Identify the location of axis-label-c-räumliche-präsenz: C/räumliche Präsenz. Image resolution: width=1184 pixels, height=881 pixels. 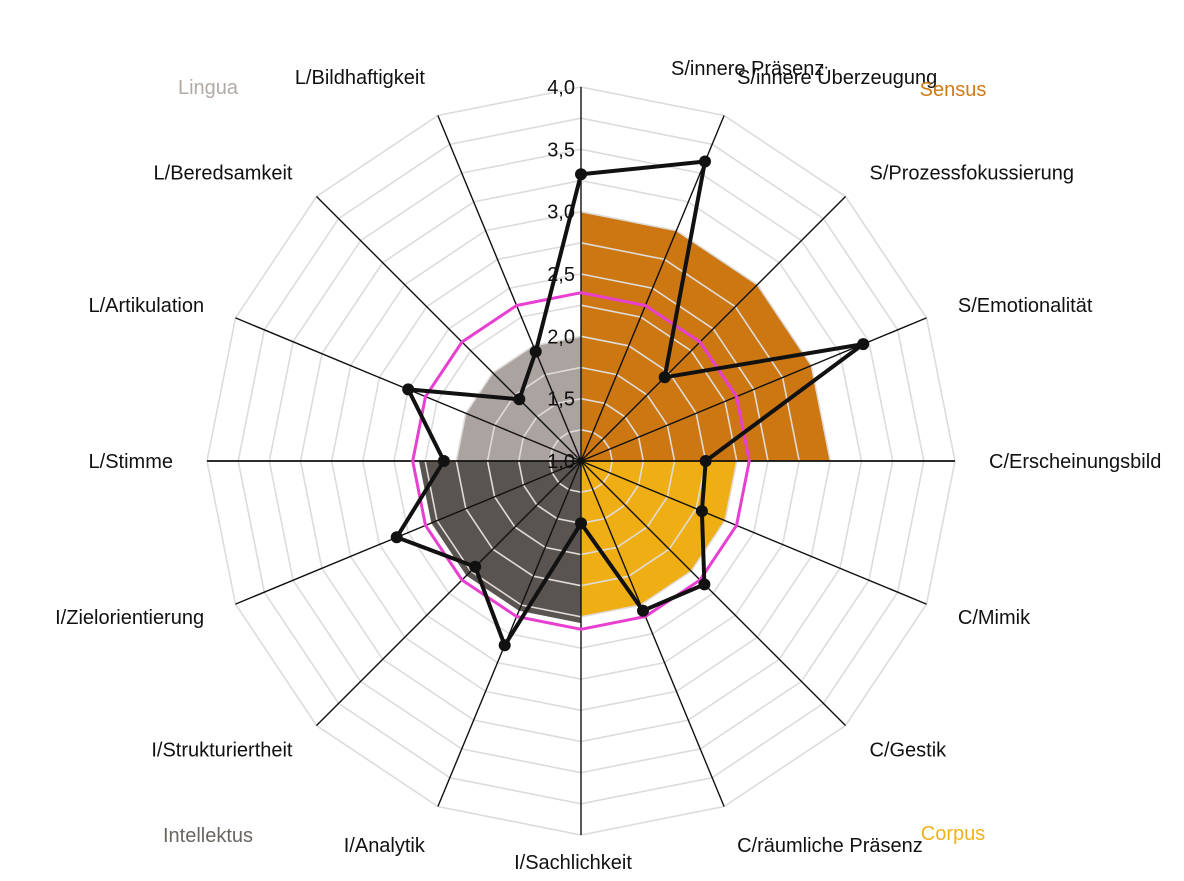
(830, 846).